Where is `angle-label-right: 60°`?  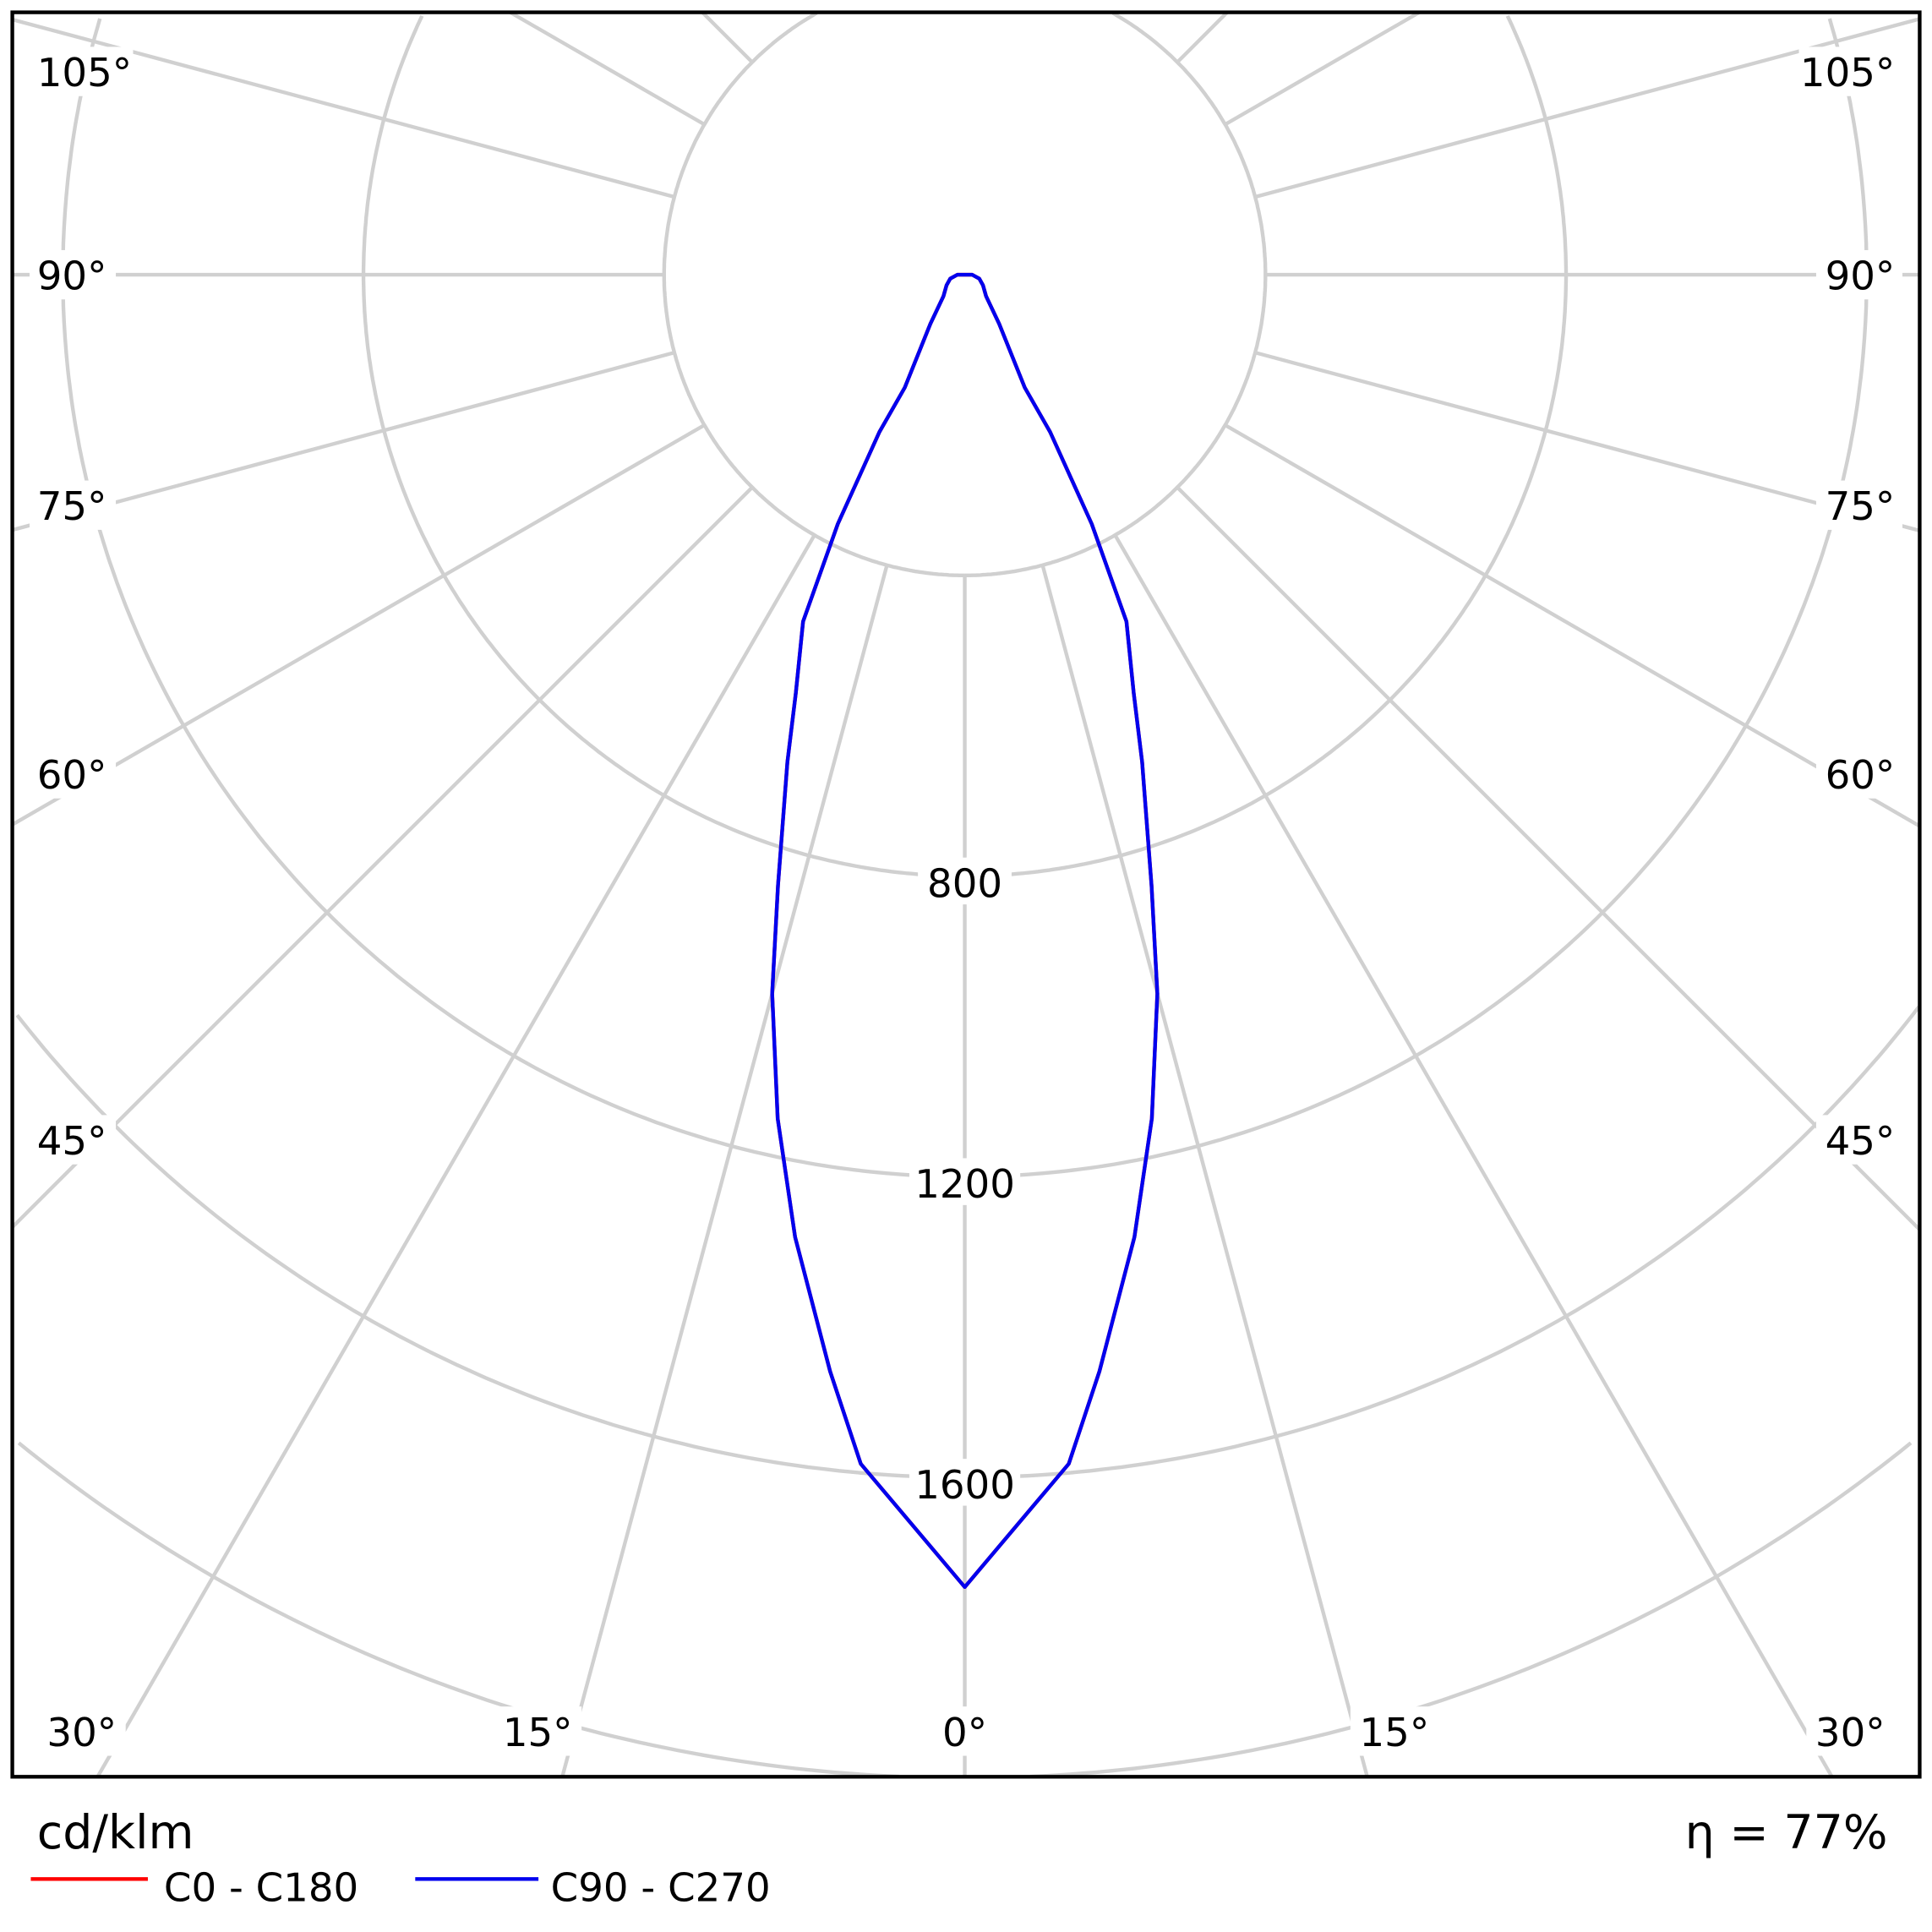 angle-label-right: 60° is located at coordinates (1861, 776).